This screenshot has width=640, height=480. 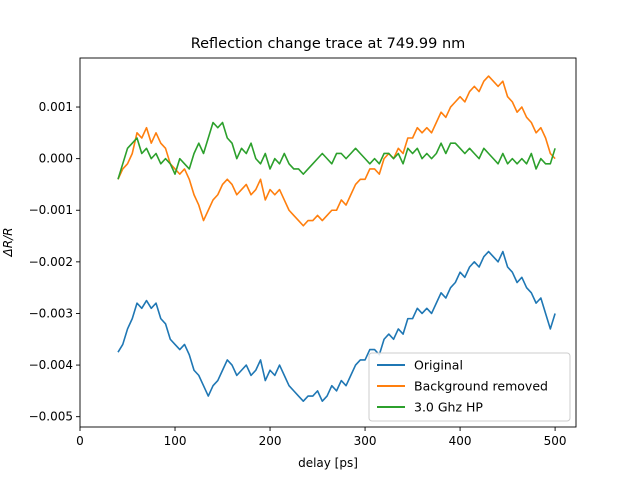 I want to click on y-tick-label: 0.001, so click(x=56, y=107).